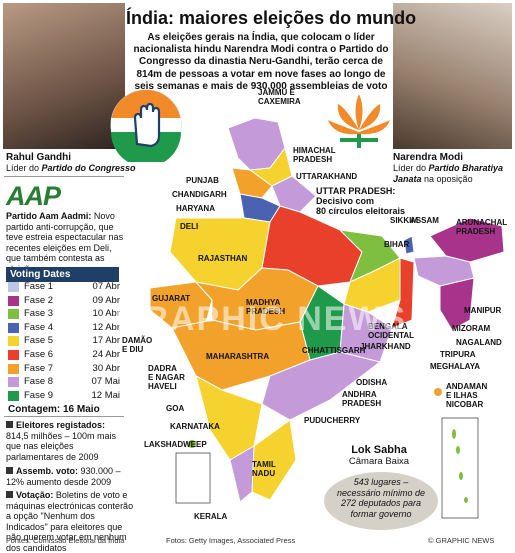 This screenshot has width=515, height=553. I want to click on phase-date: 17 Abr, so click(106, 341).